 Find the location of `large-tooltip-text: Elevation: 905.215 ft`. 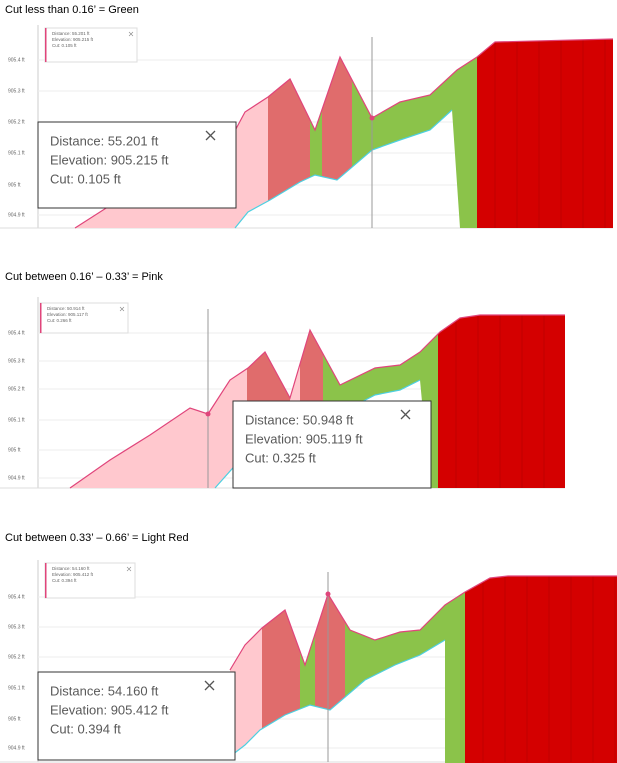

large-tooltip-text: Elevation: 905.215 ft is located at coordinates (109, 159).